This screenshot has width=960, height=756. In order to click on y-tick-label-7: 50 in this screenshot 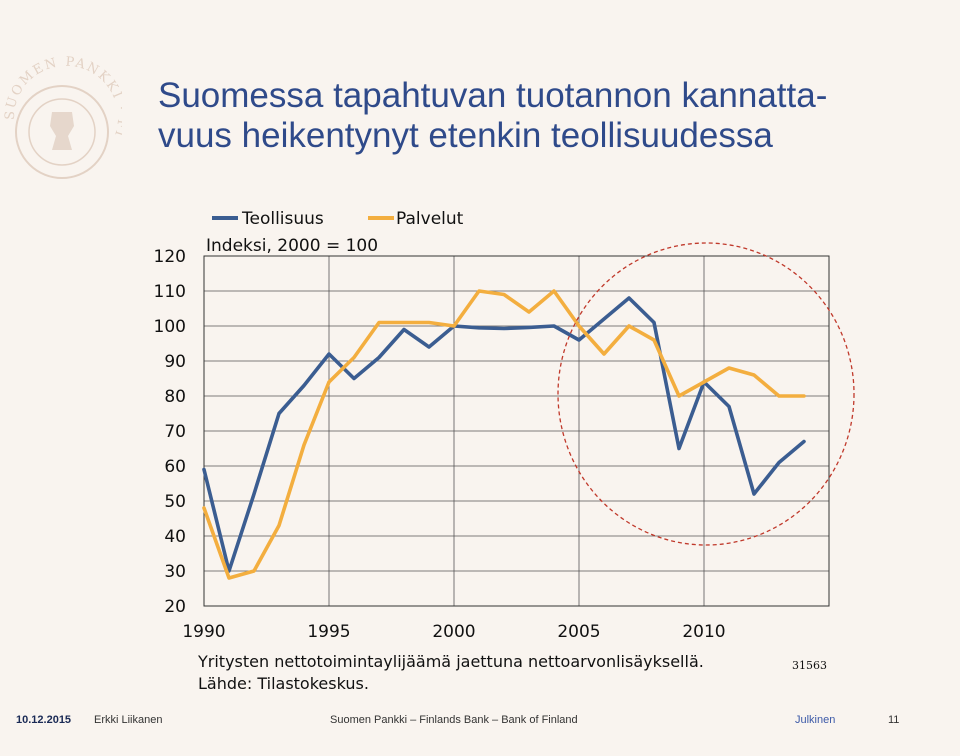, I will do `click(175, 502)`.